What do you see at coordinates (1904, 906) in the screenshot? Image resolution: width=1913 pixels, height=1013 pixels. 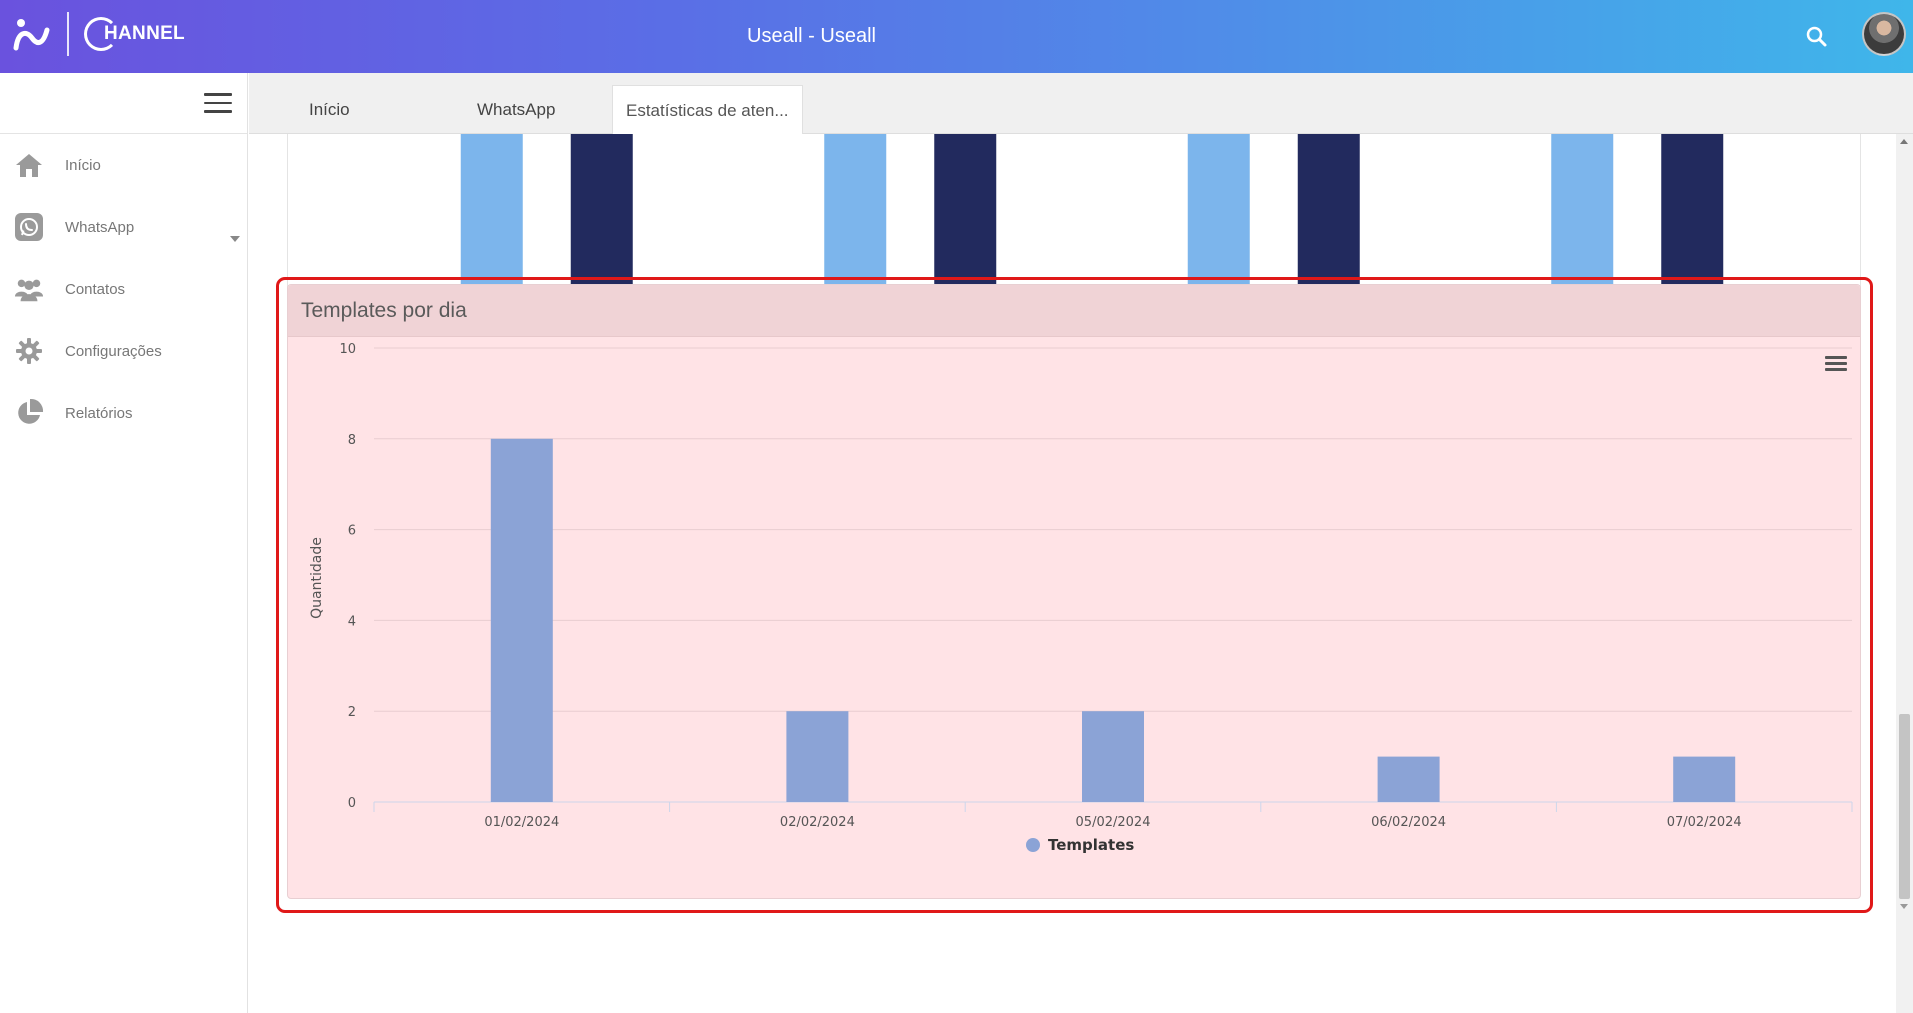 I see `scroll-down-icon` at bounding box center [1904, 906].